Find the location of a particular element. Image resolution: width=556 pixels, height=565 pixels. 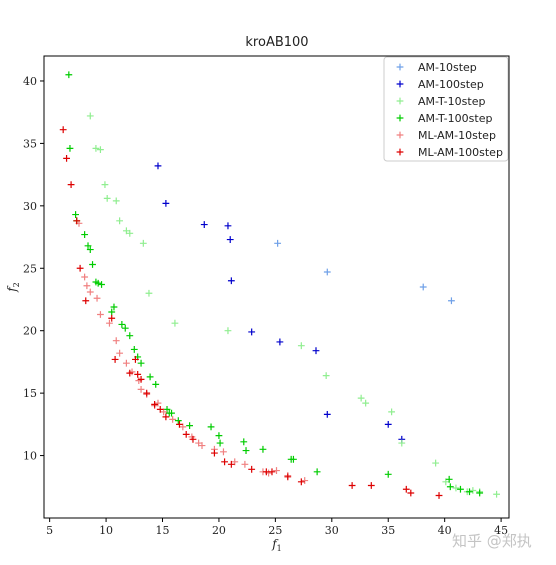

x-tick-label: 40 is located at coordinates (445, 530).